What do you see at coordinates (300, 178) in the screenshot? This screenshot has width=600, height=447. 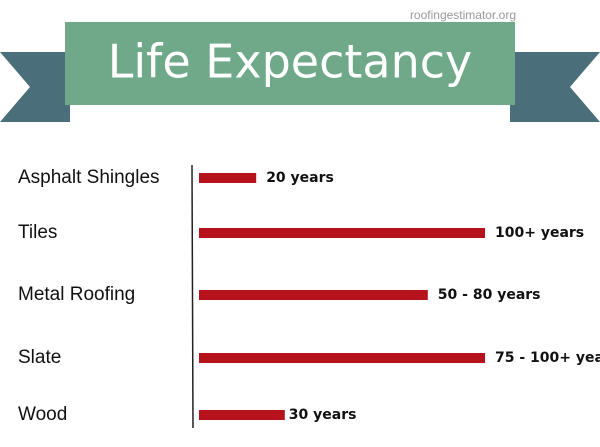 I see `value-label: 20 years` at bounding box center [300, 178].